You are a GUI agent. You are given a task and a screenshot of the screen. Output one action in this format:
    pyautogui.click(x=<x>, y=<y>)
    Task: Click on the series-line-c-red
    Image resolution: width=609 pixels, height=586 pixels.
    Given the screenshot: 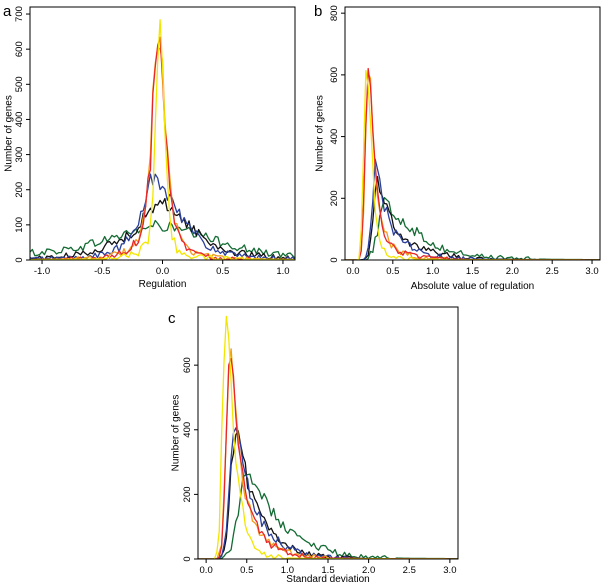 What is the action you would take?
    pyautogui.click(x=328, y=458)
    